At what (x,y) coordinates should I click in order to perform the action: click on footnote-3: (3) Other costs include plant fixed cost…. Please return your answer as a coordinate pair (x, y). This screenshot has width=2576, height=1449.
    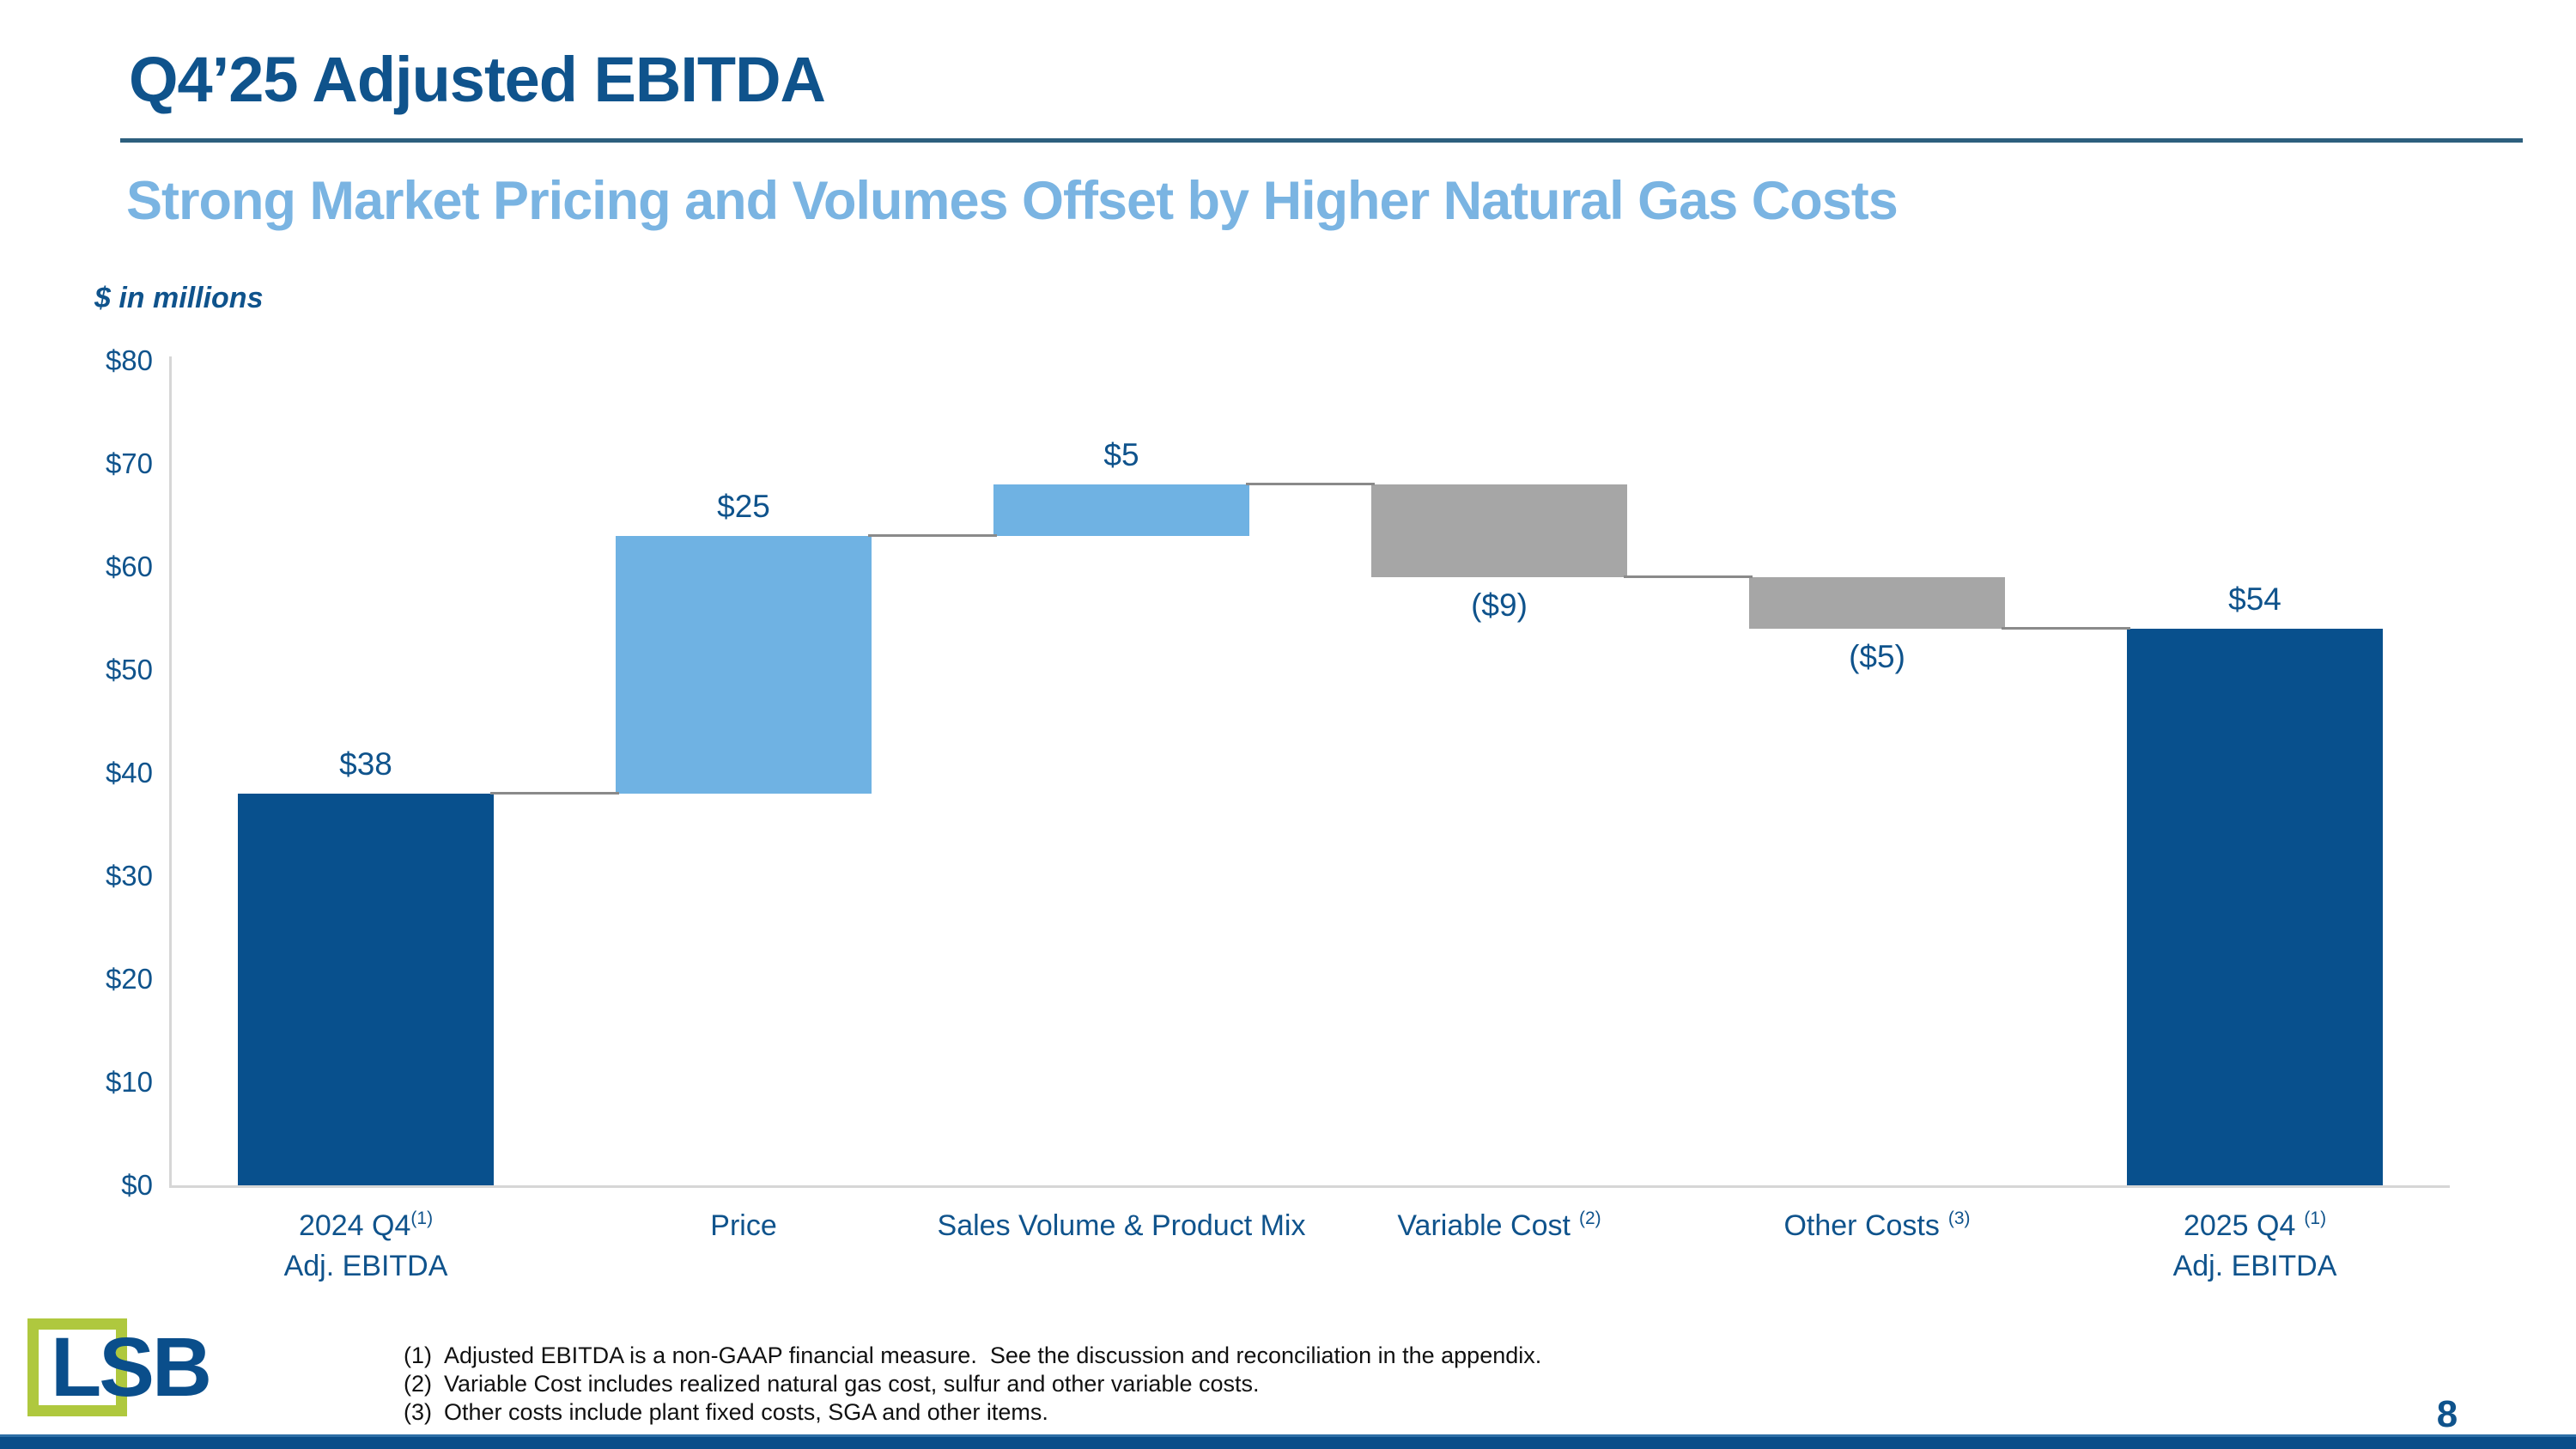
    Looking at the image, I should click on (973, 1413).